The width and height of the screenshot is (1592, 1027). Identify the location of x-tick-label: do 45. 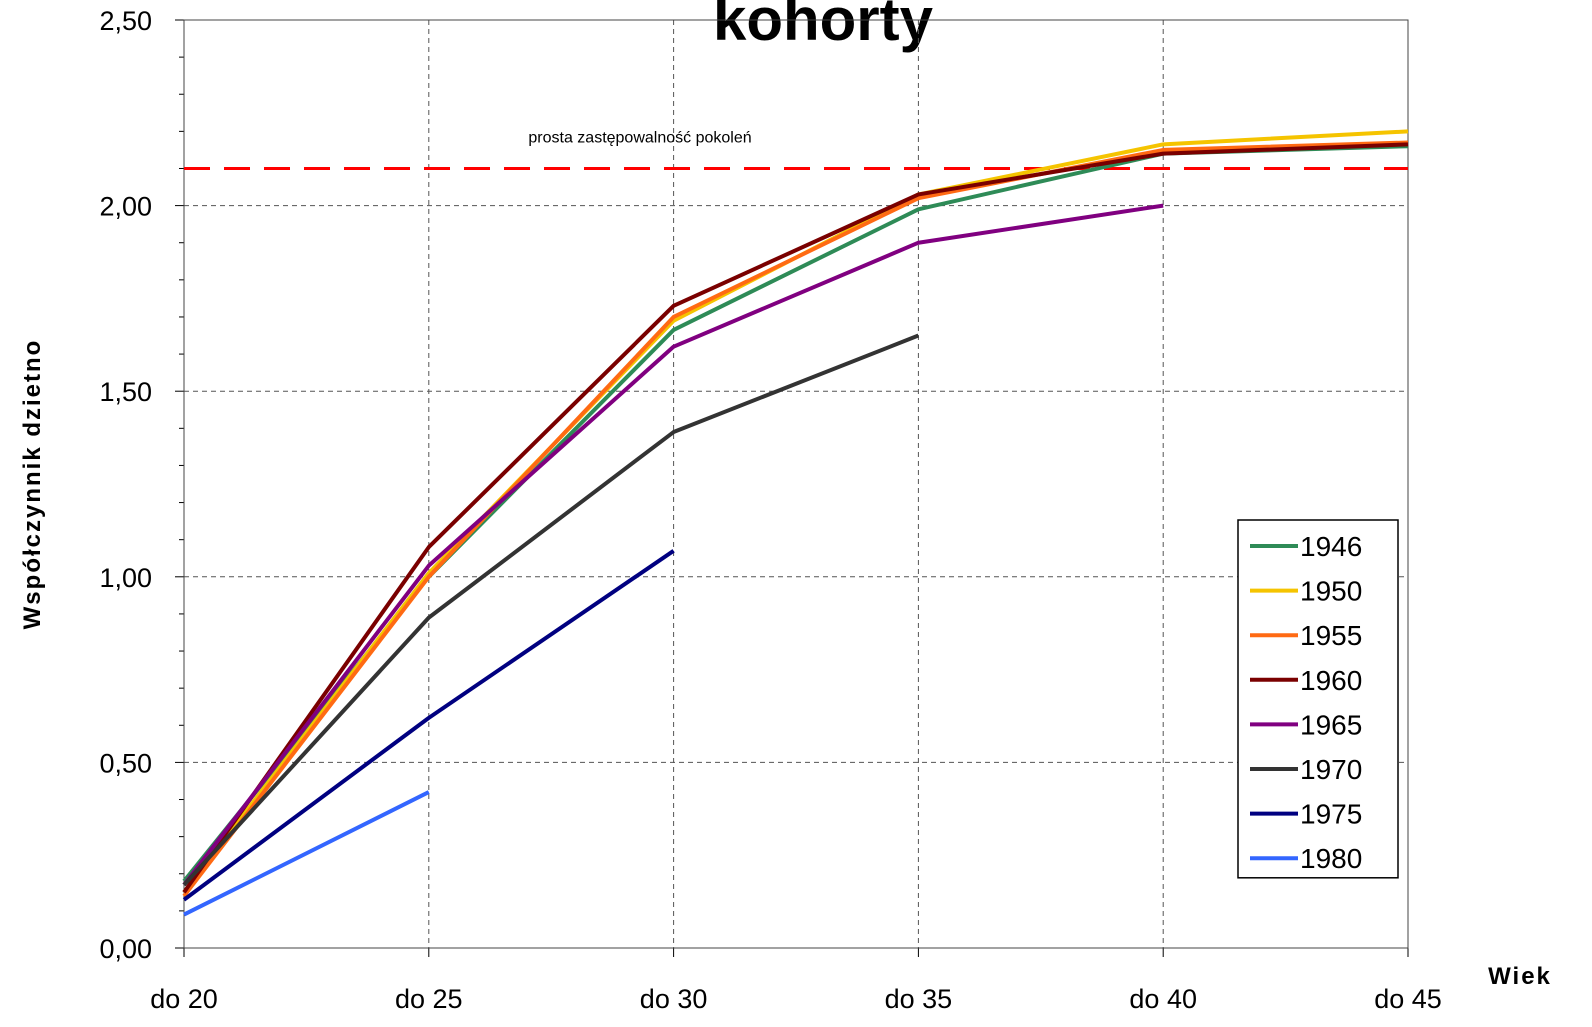
(1408, 999).